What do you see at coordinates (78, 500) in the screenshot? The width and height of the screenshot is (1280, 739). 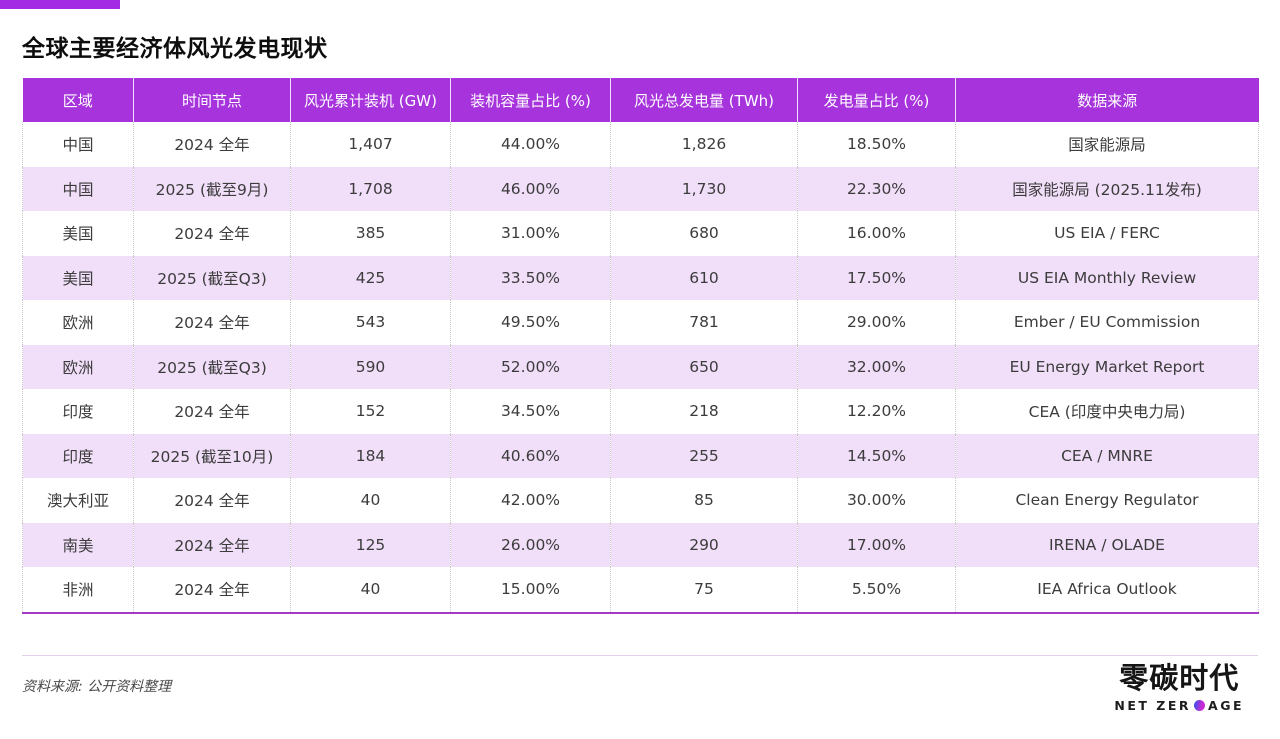 I see `cell-region: 澳大利亚` at bounding box center [78, 500].